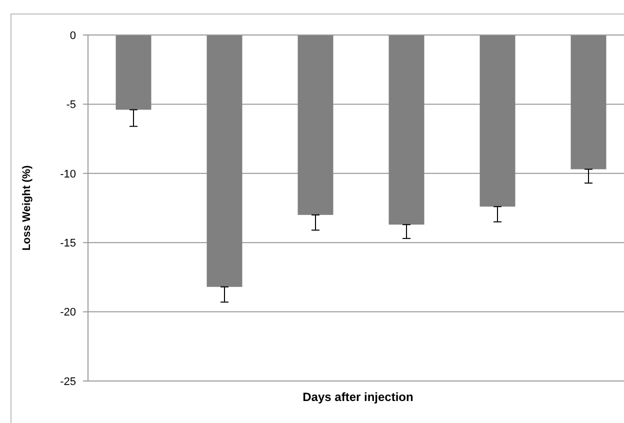 The image size is (624, 423). I want to click on x-axis-title: Days after injection, so click(358, 397).